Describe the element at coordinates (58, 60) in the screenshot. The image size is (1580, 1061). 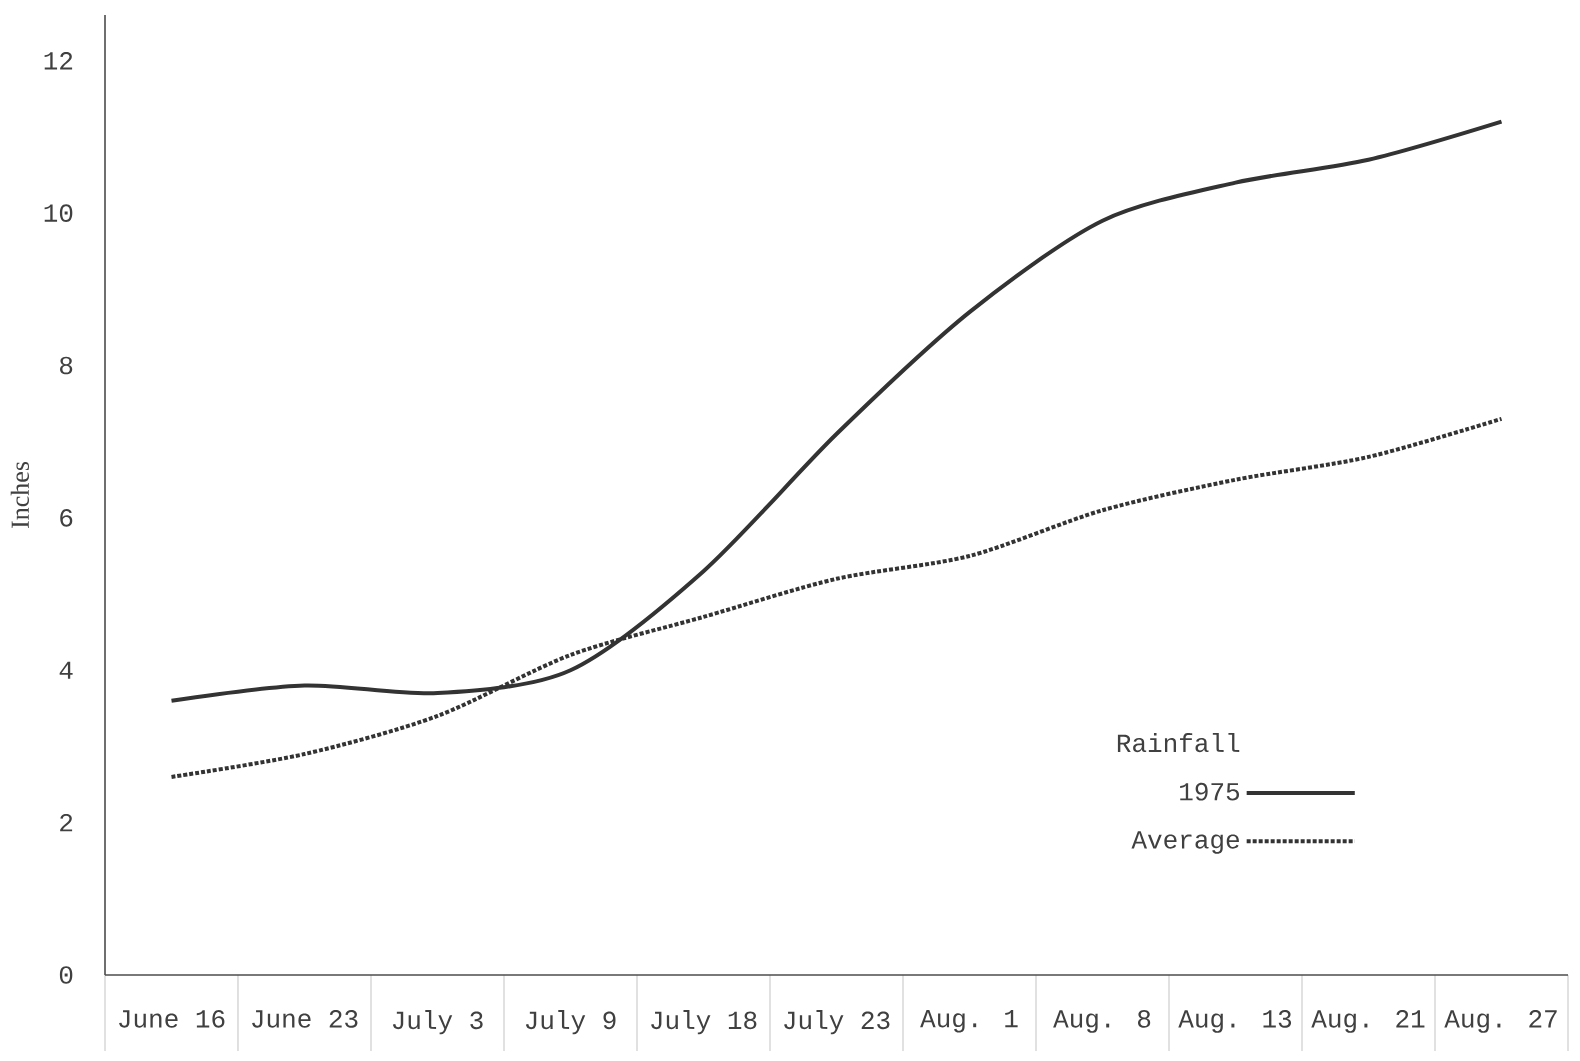
I see `y-tick-label: 12` at that location.